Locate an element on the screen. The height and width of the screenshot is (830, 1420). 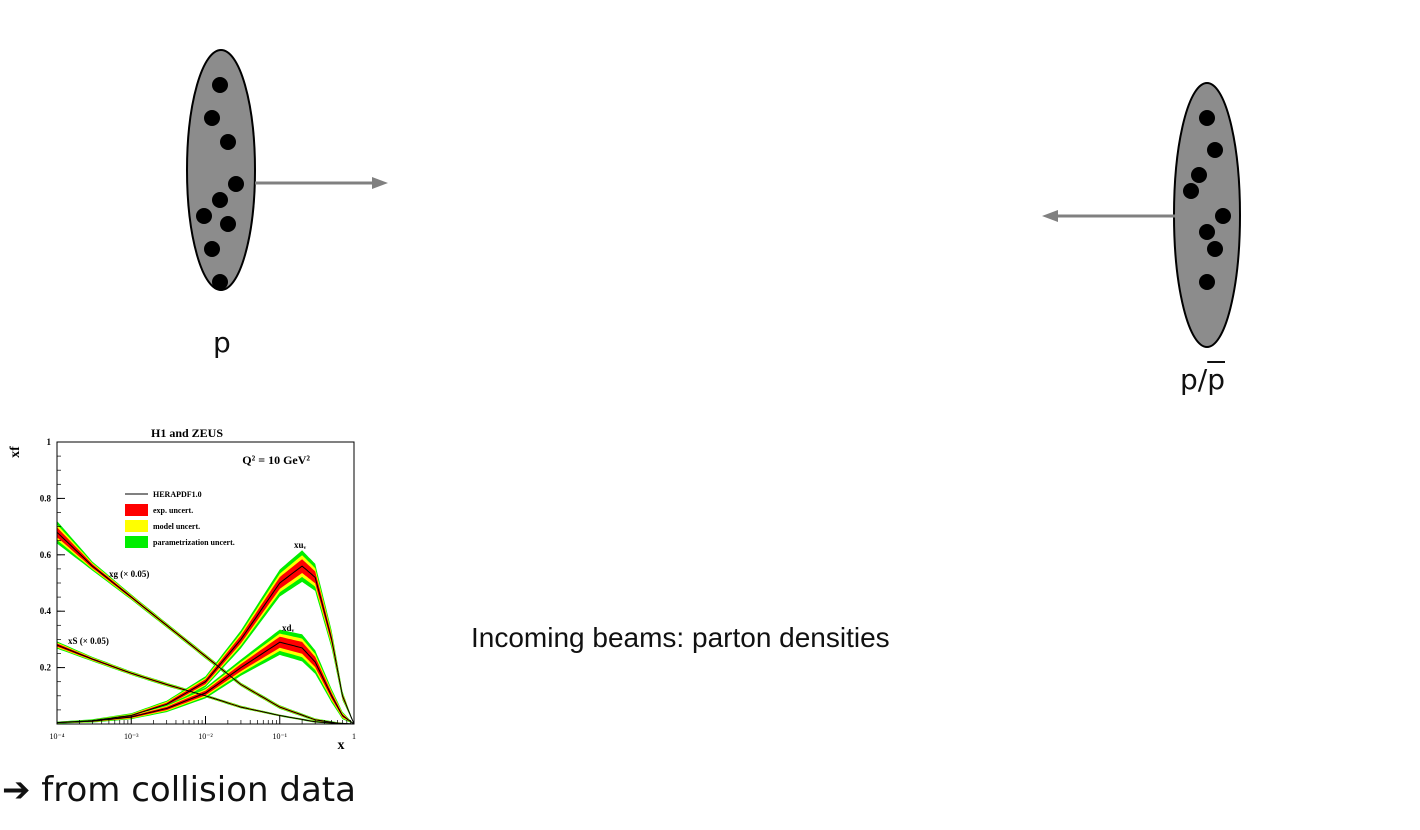
chart-annotation: Q² = 10 GeV² is located at coordinates (276, 460).